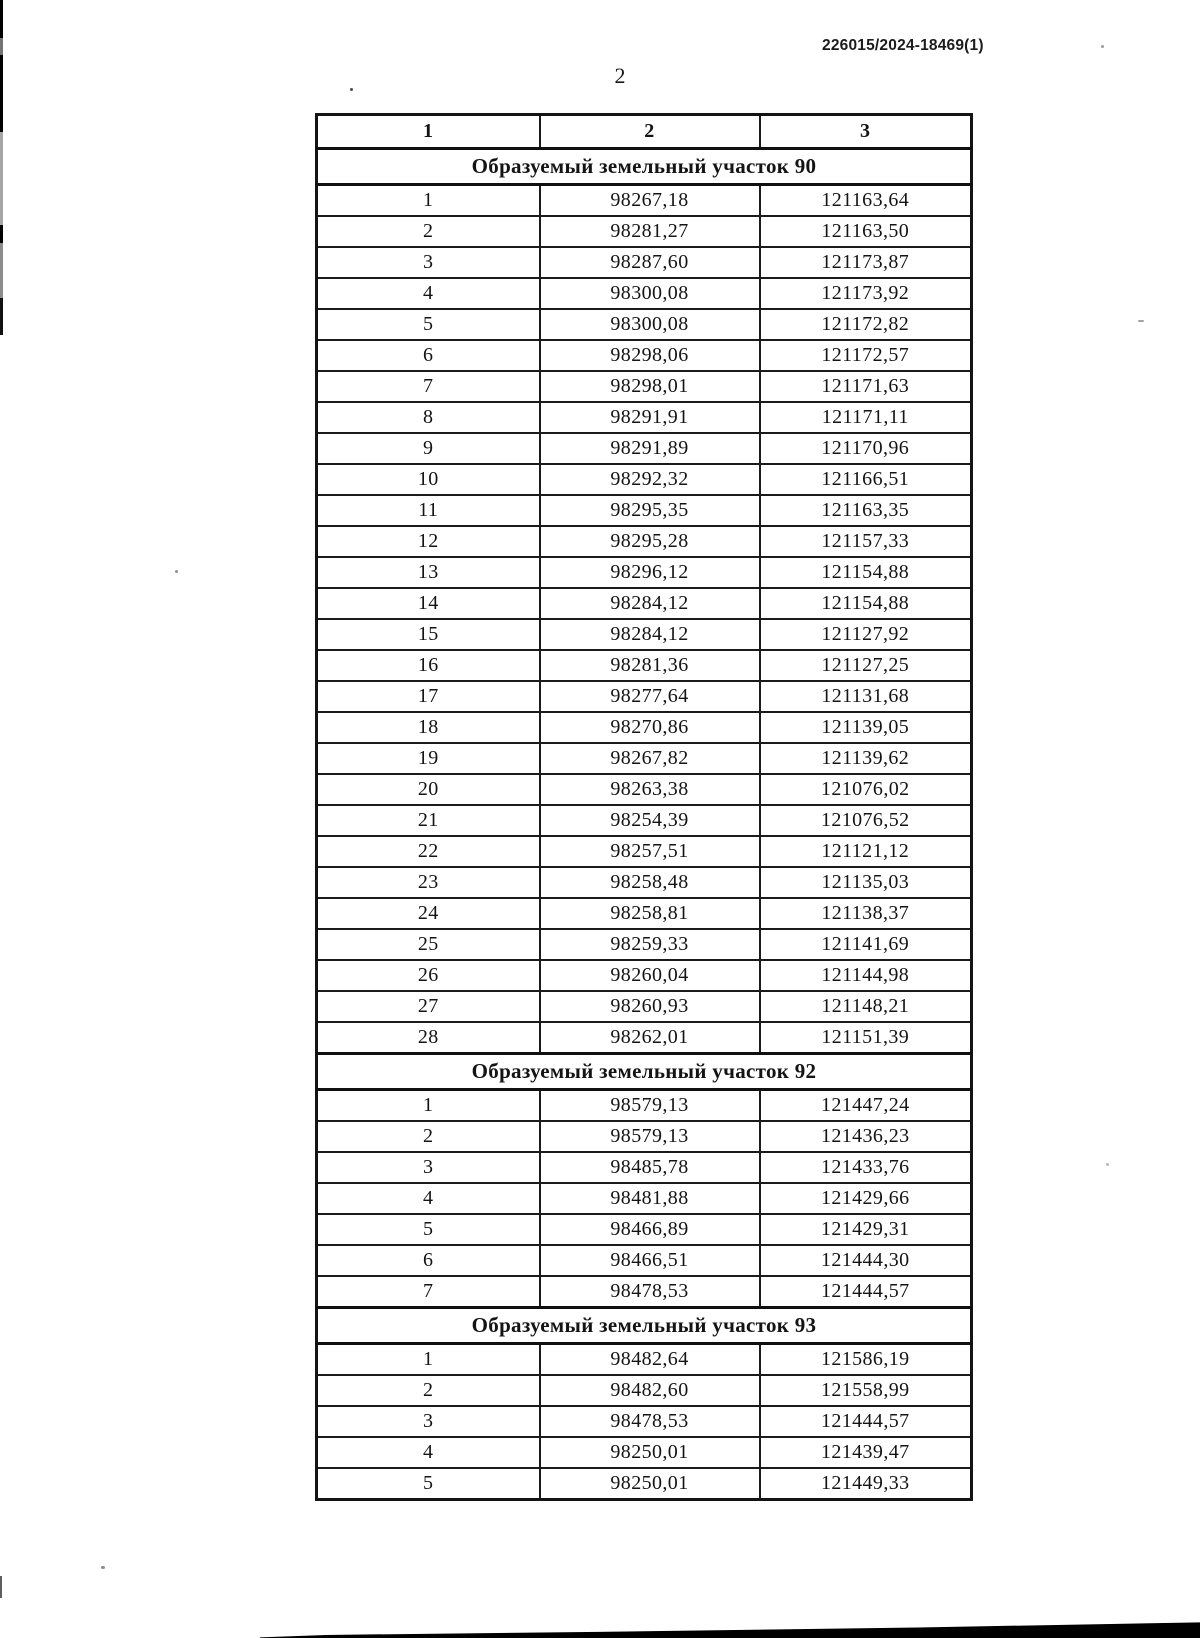 Image resolution: width=1200 pixels, height=1638 pixels. I want to click on column-header-3: 3, so click(865, 131).